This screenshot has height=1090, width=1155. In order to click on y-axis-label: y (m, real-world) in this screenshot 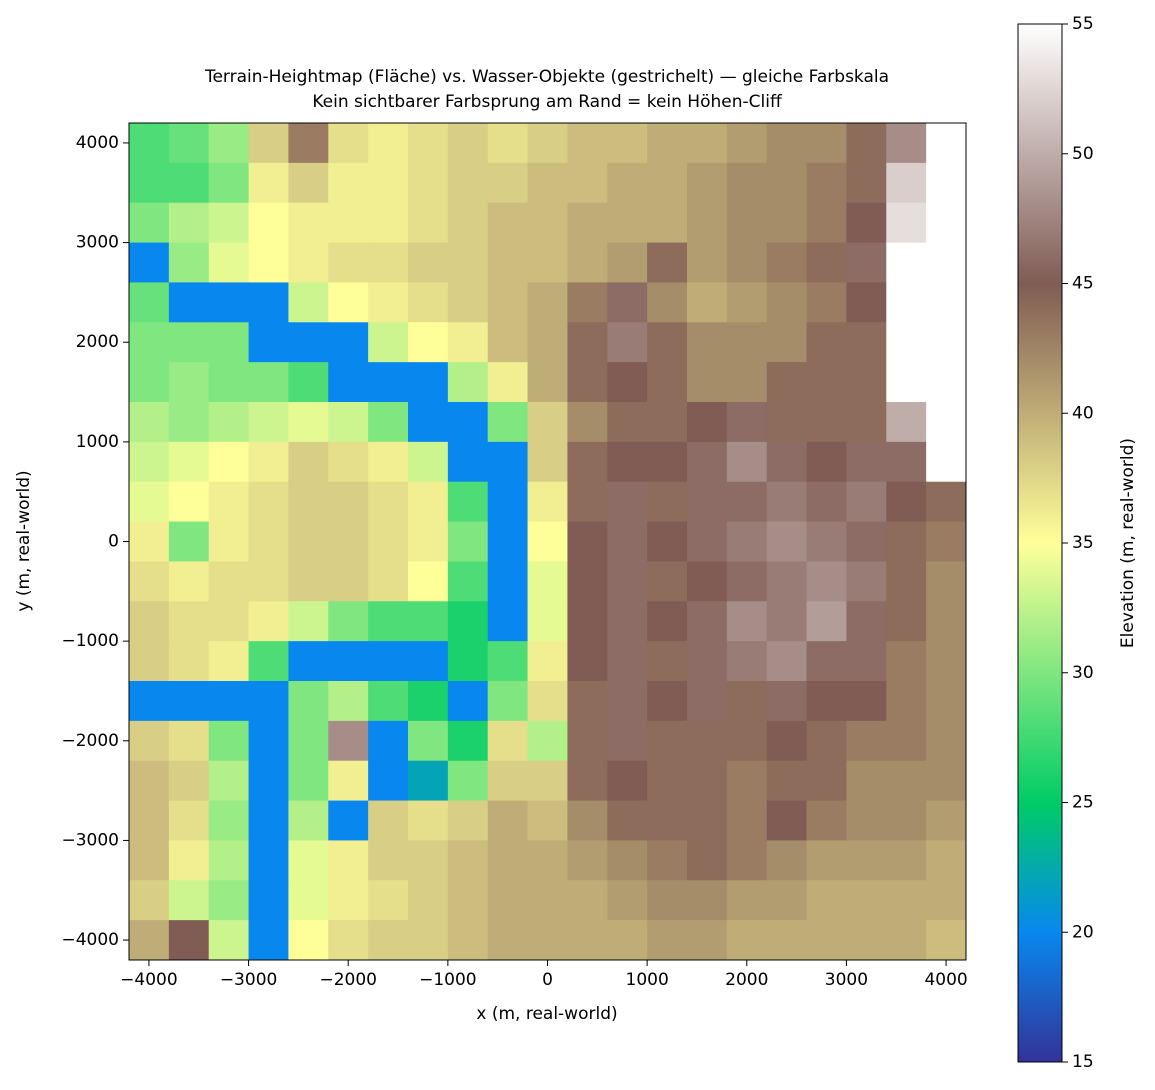, I will do `click(24, 540)`.